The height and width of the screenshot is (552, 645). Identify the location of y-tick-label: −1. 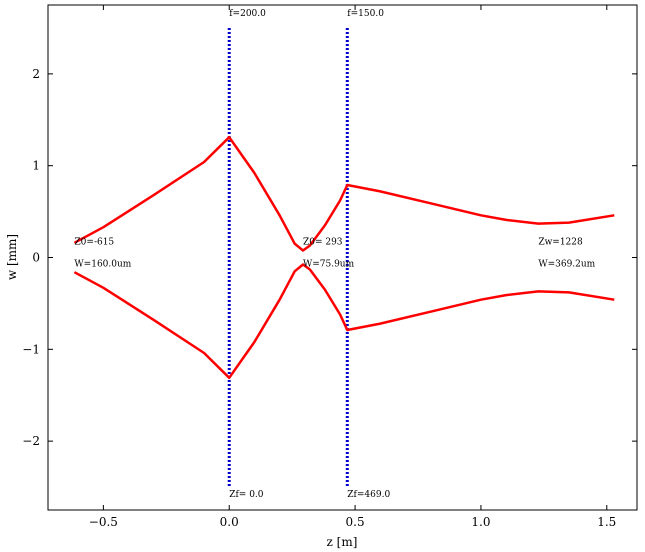
(31, 349).